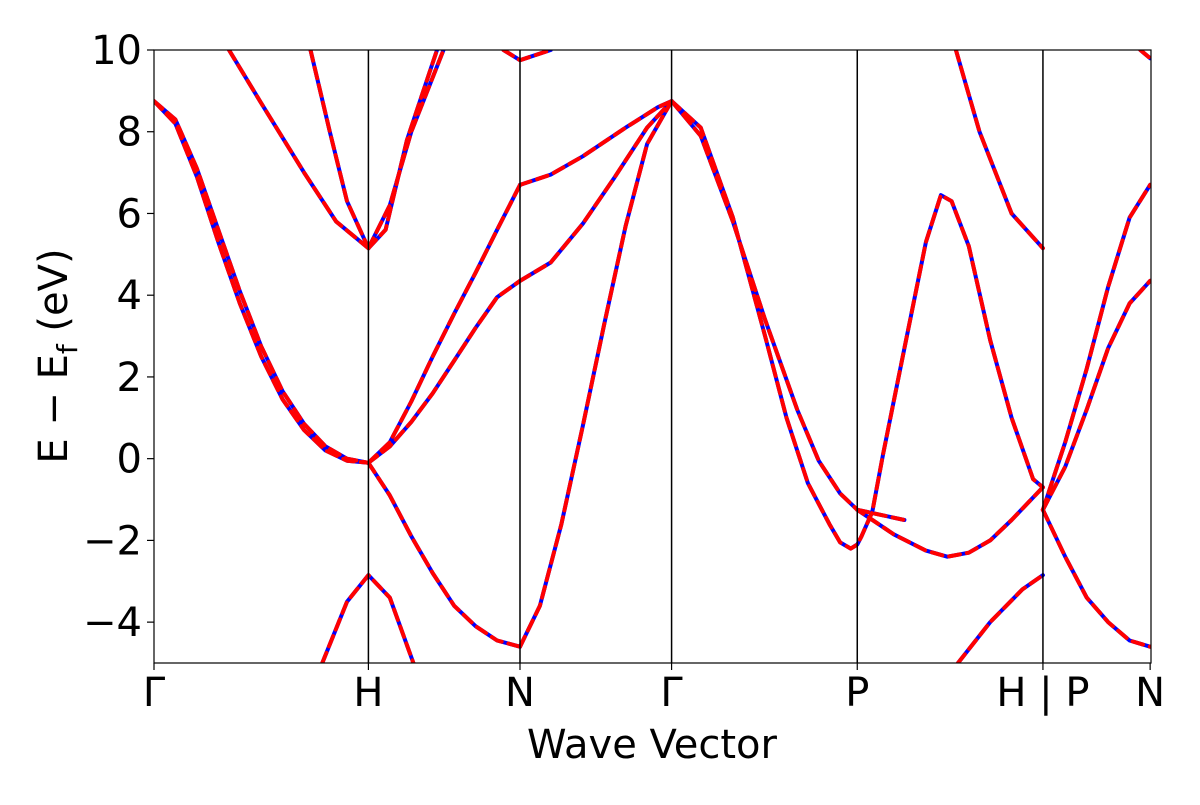 The width and height of the screenshot is (1200, 805). Describe the element at coordinates (129, 296) in the screenshot. I see `y-tick-label: 4` at that location.